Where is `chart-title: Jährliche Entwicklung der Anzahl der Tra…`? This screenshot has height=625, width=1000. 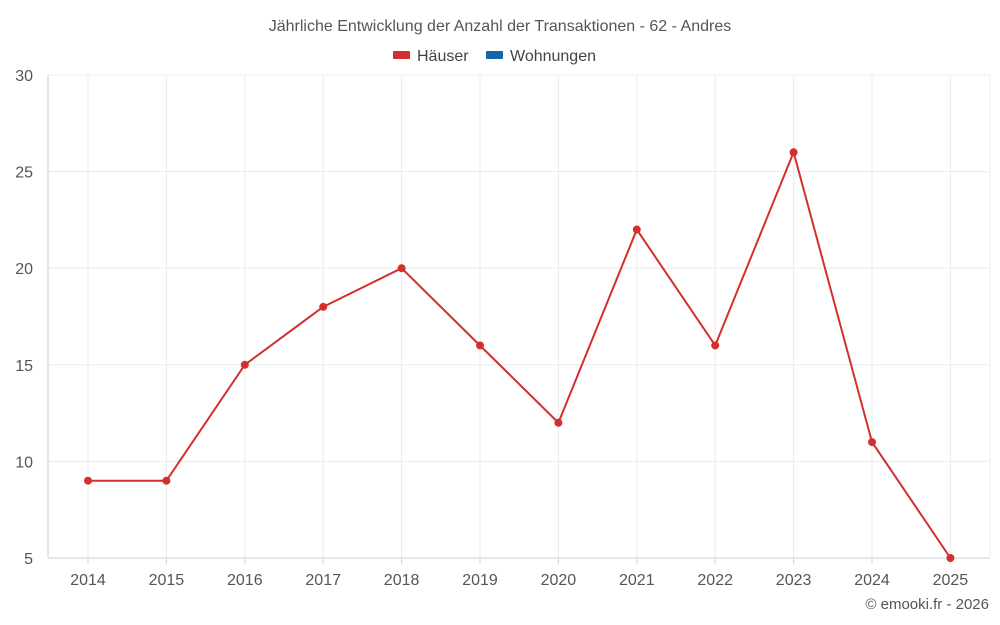 chart-title: Jährliche Entwicklung der Anzahl der Tra… is located at coordinates (500, 26).